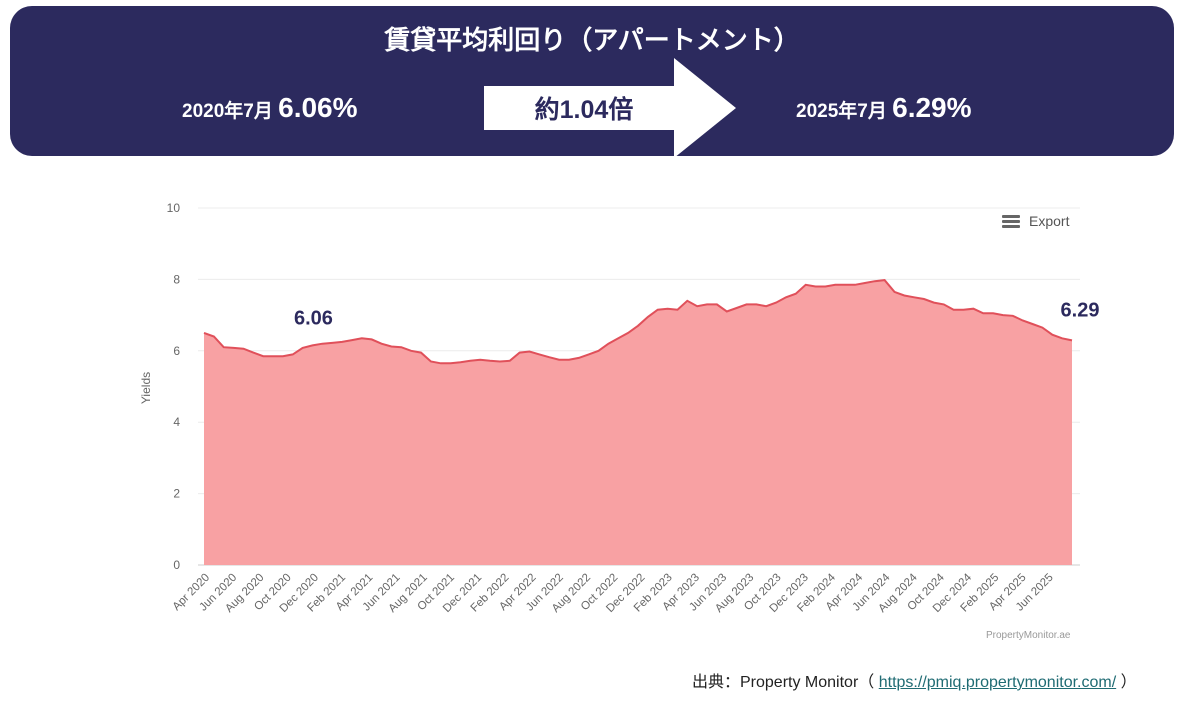  I want to click on y-tick-label: 4, so click(176, 422).